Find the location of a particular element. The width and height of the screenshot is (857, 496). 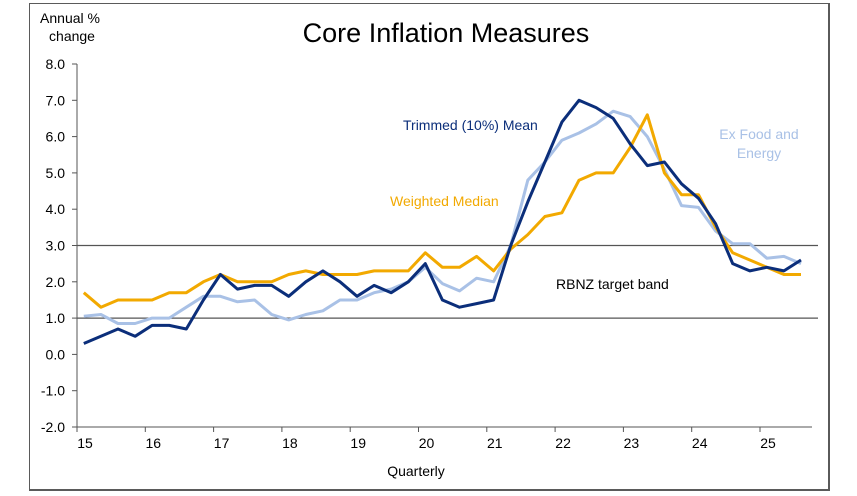

chart-title: Core Inflation Measures is located at coordinates (446, 33).